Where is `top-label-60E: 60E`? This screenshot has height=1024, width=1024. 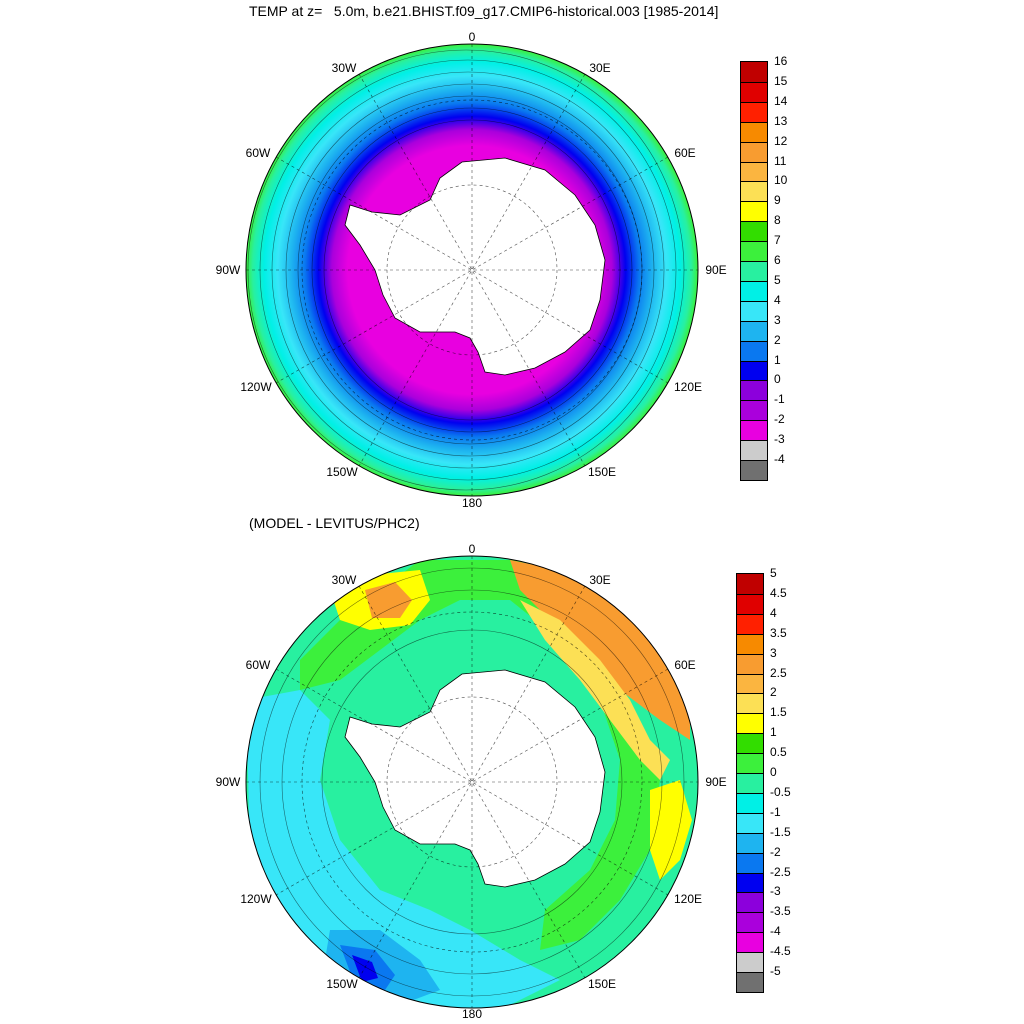 top-label-60E: 60E is located at coordinates (685, 153).